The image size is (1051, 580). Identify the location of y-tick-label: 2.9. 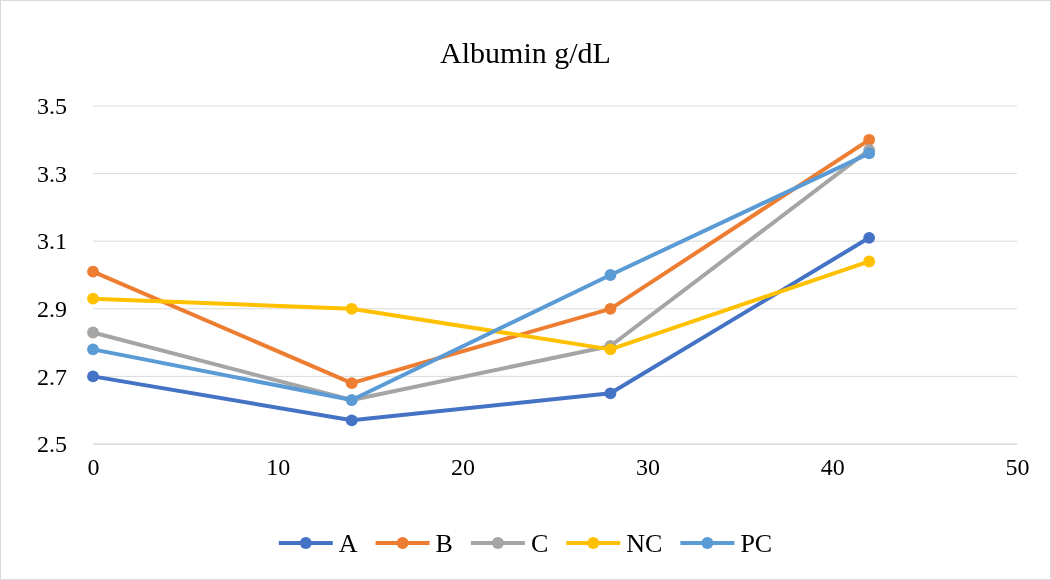
(52, 308).